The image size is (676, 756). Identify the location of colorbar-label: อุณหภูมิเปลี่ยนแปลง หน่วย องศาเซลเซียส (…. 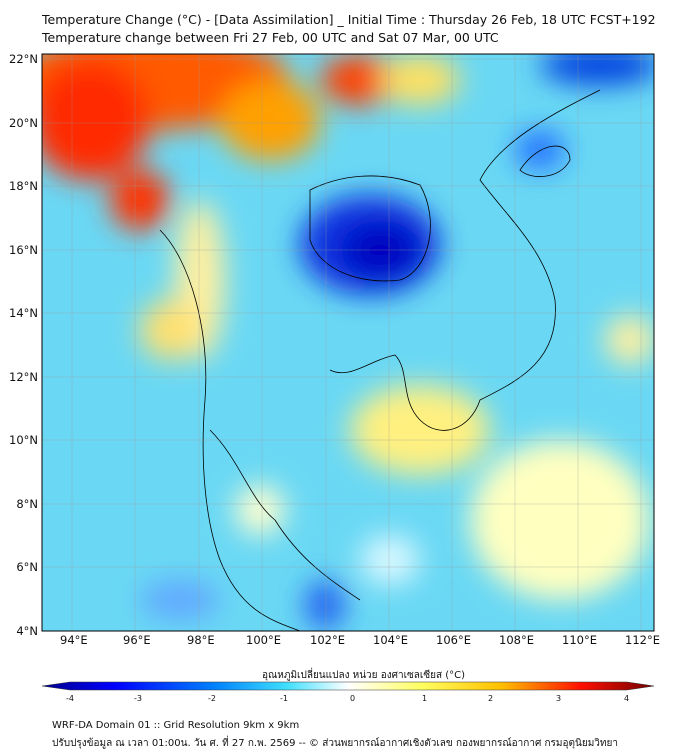
(364, 675).